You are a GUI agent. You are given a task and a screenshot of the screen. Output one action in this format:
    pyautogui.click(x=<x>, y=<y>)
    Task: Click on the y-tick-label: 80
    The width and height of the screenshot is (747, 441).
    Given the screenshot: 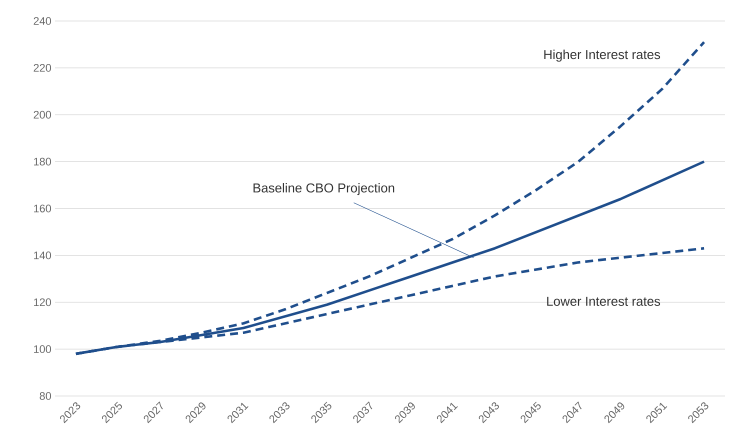 What is the action you would take?
    pyautogui.click(x=46, y=396)
    